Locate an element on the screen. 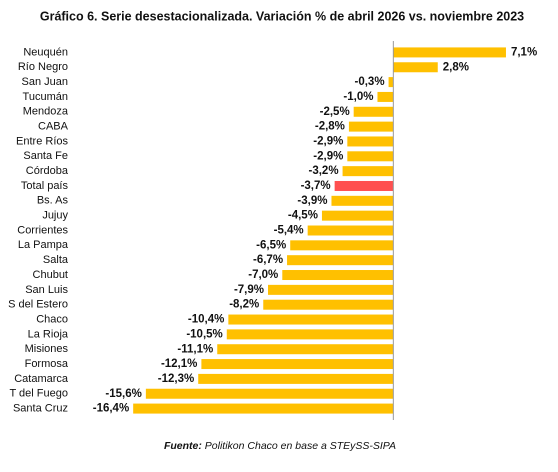 The height and width of the screenshot is (472, 558). y-tick-label: T del Fuego is located at coordinates (38, 394).